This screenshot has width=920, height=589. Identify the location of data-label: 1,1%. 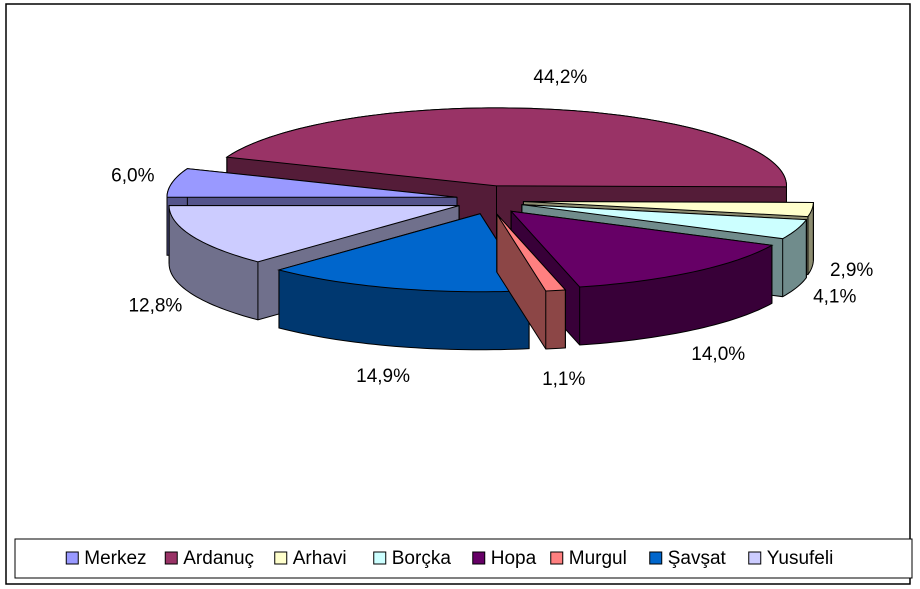
(563, 379).